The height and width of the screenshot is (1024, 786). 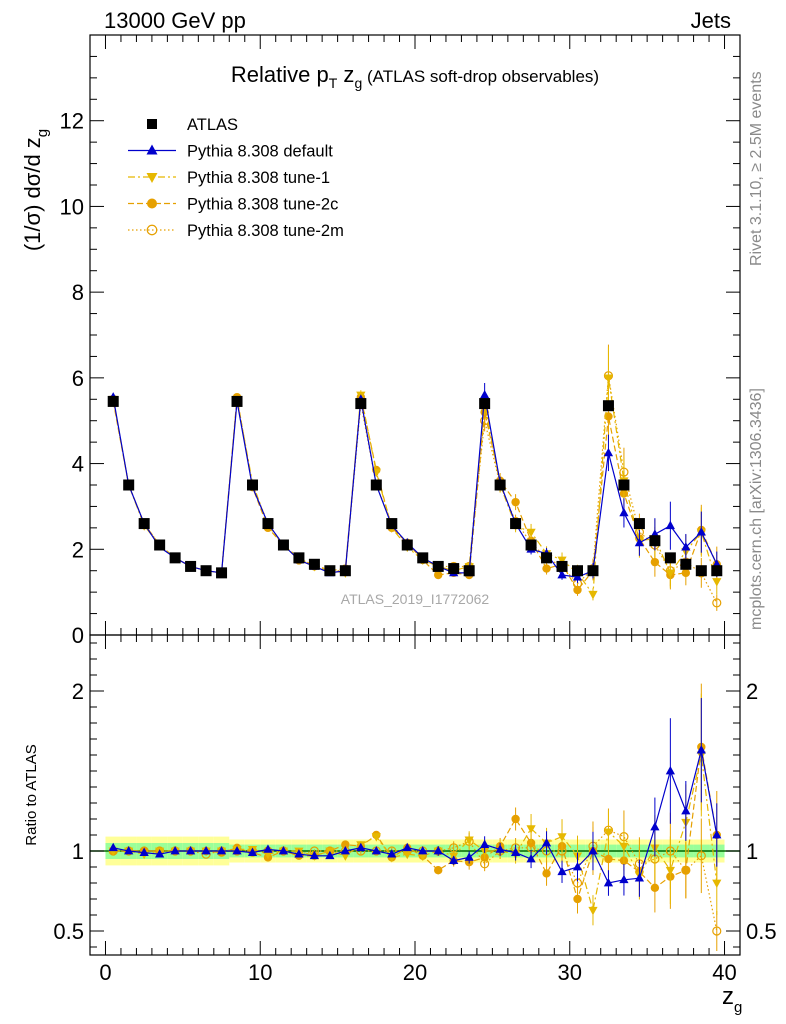 I want to click on x-axis-label: zg, so click(x=732, y=999).